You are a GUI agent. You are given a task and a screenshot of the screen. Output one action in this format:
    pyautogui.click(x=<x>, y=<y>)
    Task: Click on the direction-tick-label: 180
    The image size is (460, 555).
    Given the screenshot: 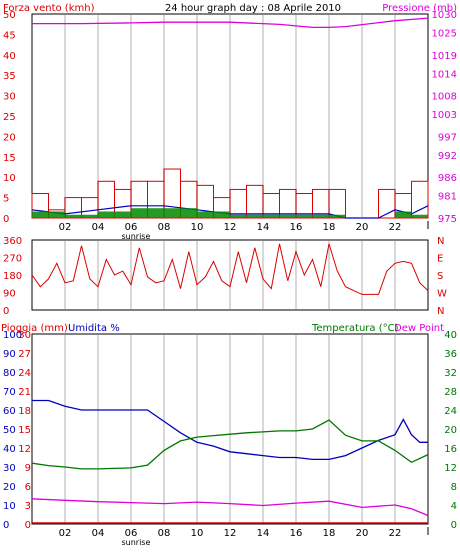 What is the action you would take?
    pyautogui.click(x=12, y=276)
    